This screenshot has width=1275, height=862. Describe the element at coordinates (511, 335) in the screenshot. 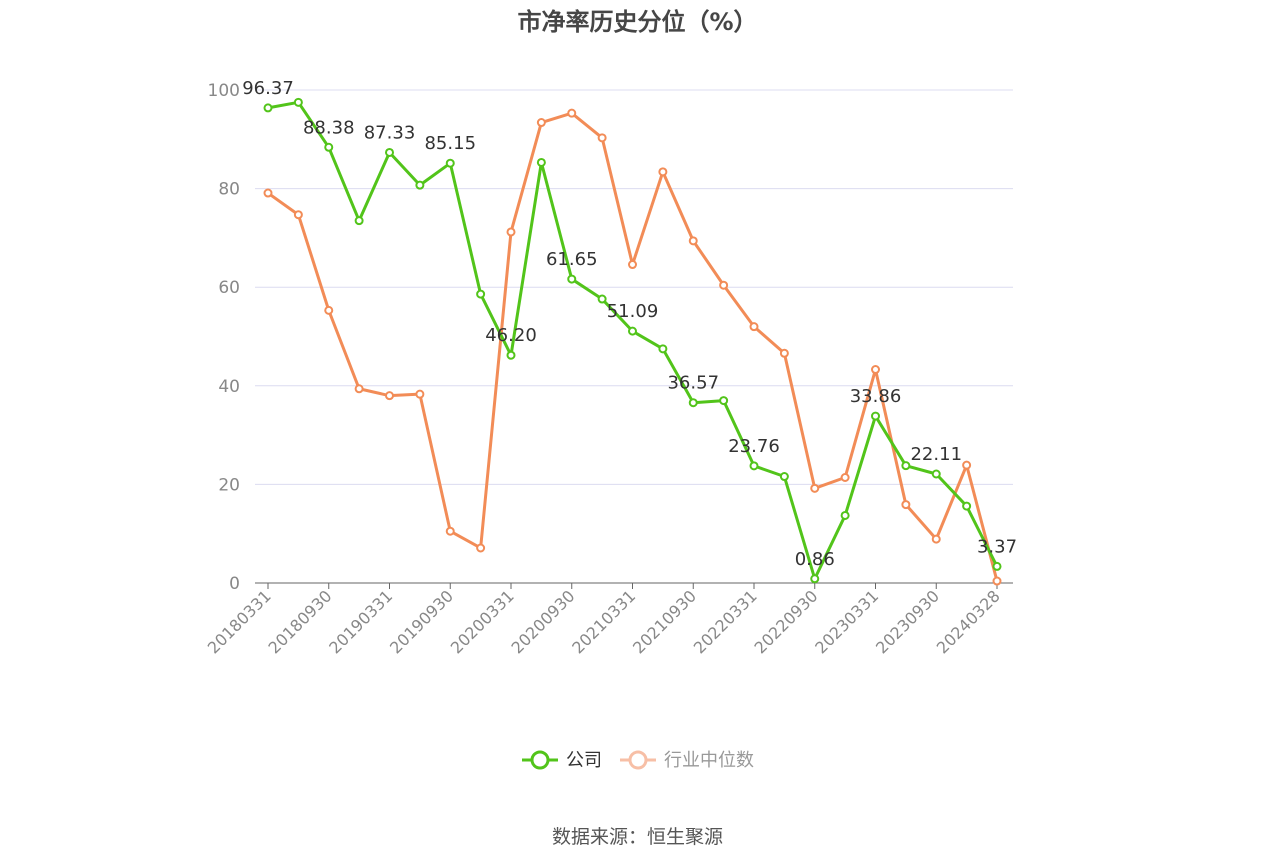

I see `data-label: 46.20` at that location.